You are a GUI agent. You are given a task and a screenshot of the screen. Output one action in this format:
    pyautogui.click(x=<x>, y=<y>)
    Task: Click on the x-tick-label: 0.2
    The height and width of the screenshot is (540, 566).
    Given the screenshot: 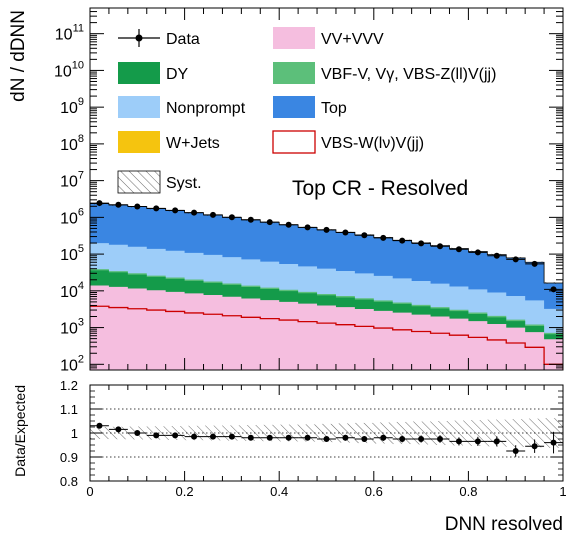 What is the action you would take?
    pyautogui.click(x=185, y=491)
    